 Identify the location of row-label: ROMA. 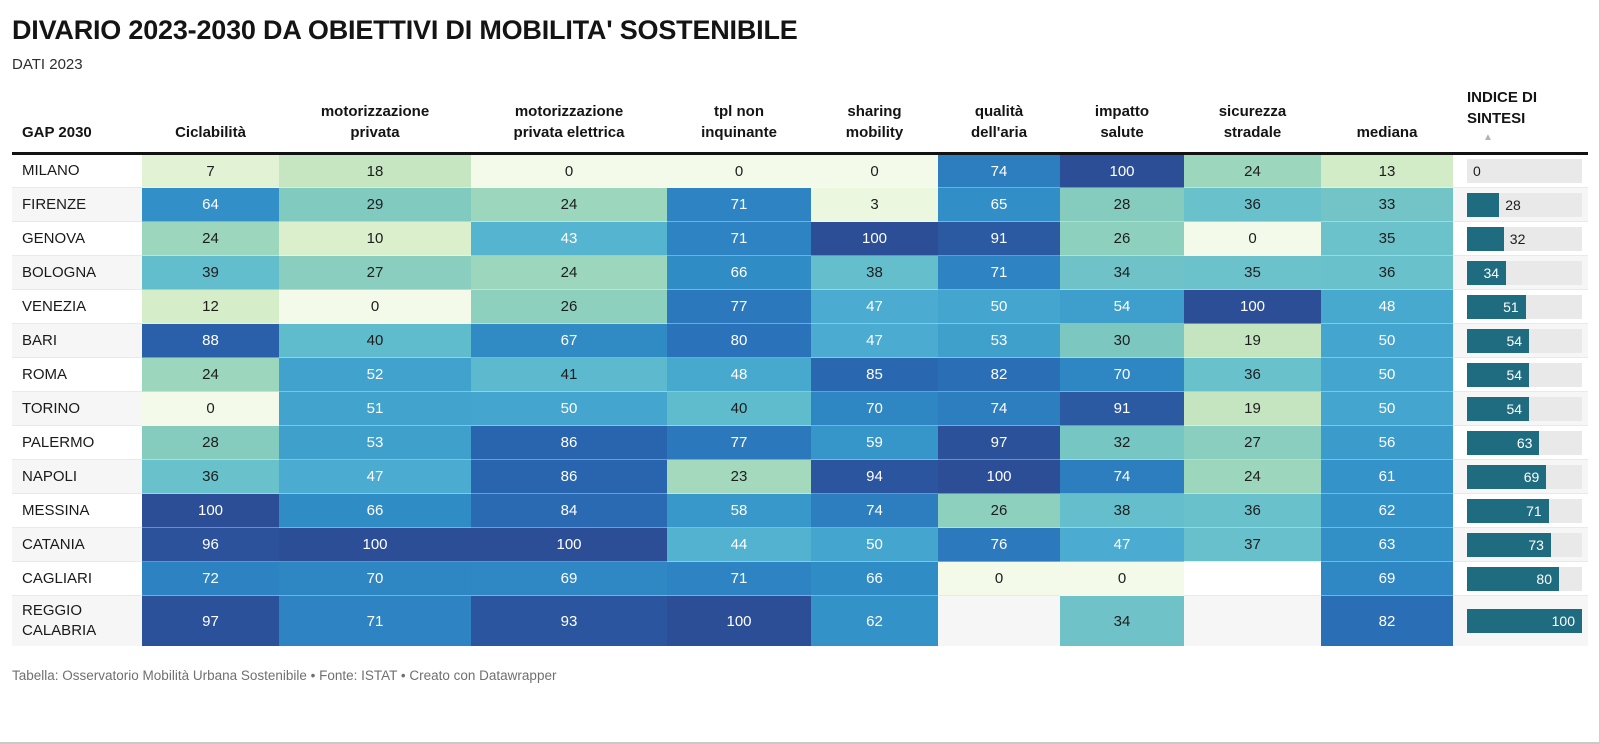
(77, 374).